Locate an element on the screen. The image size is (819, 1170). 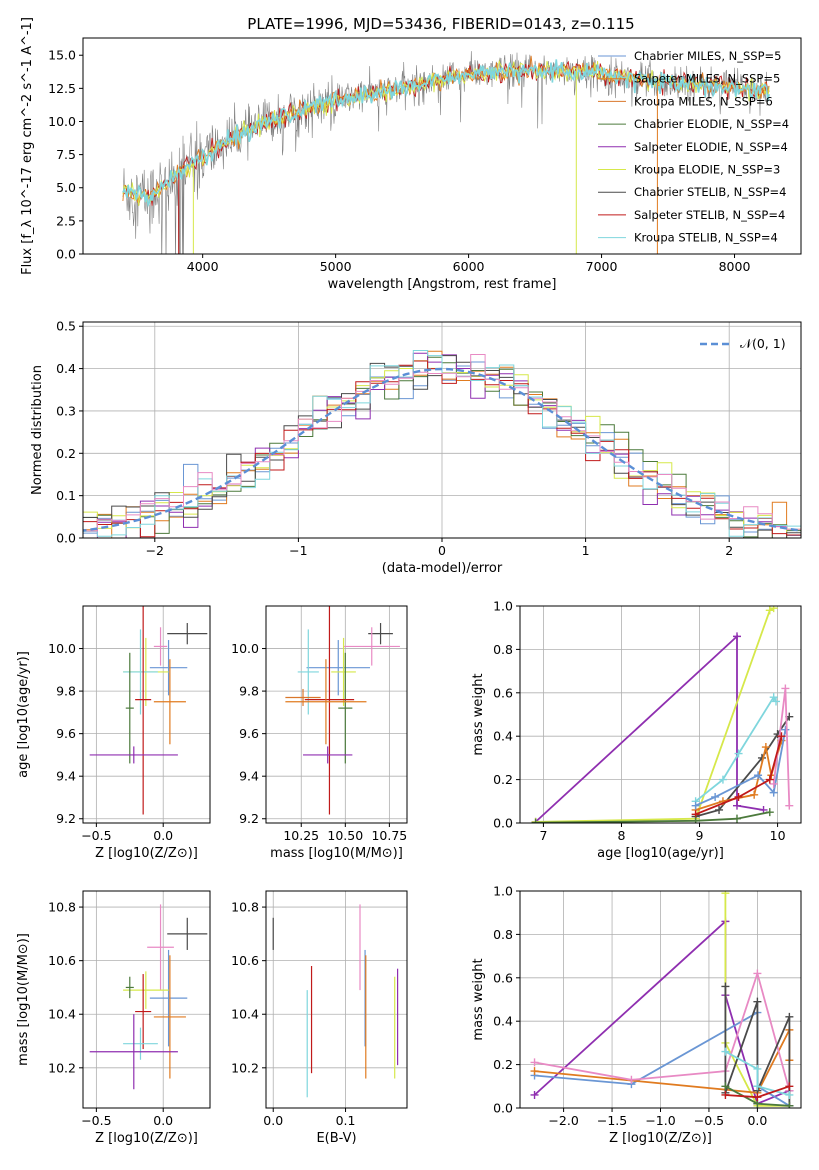
histogram-step is located at coordinates (442, 443).